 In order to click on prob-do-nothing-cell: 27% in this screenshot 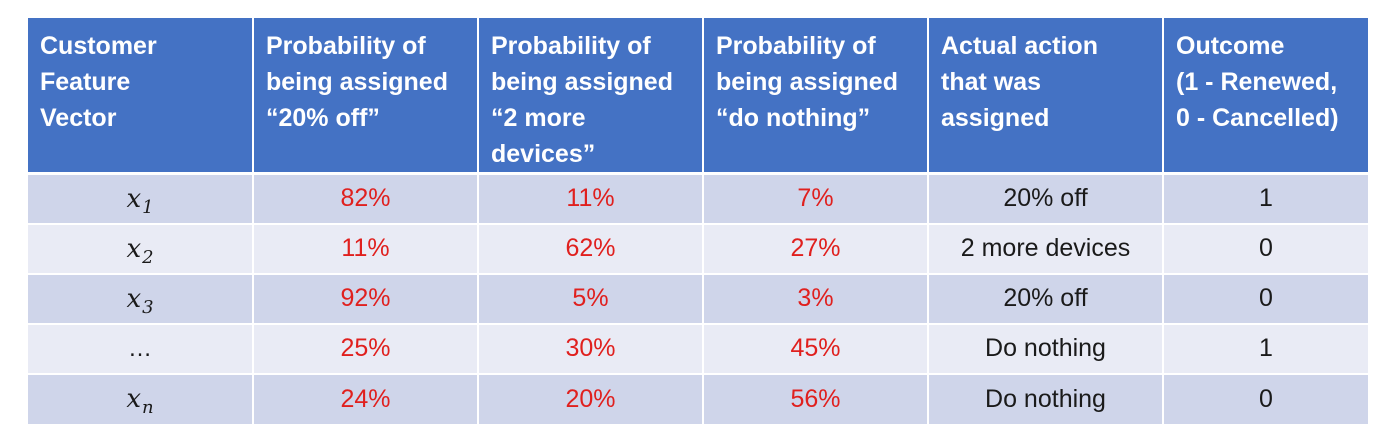, I will do `click(816, 248)`.